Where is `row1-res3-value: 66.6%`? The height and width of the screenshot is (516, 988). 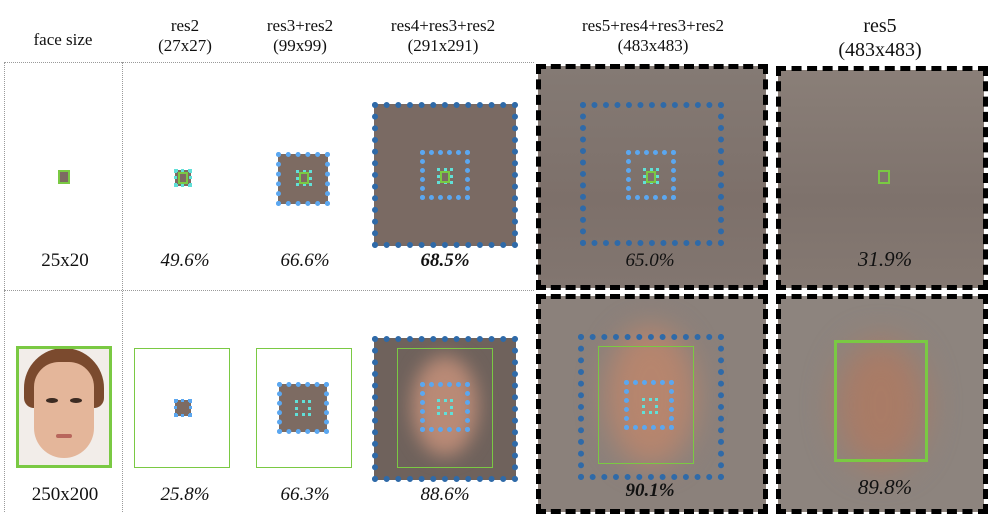
row1-res3-value: 66.6% is located at coordinates (305, 260).